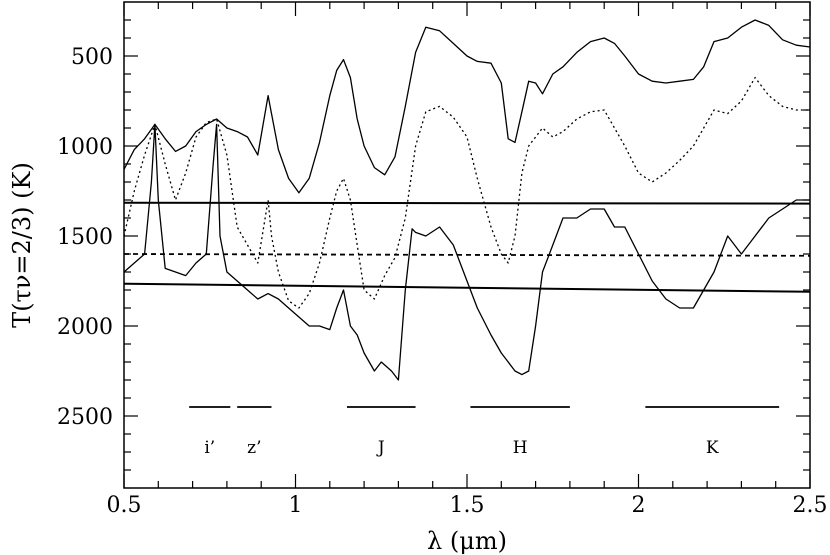  What do you see at coordinates (380, 448) in the screenshot?
I see `band-label: J` at bounding box center [380, 448].